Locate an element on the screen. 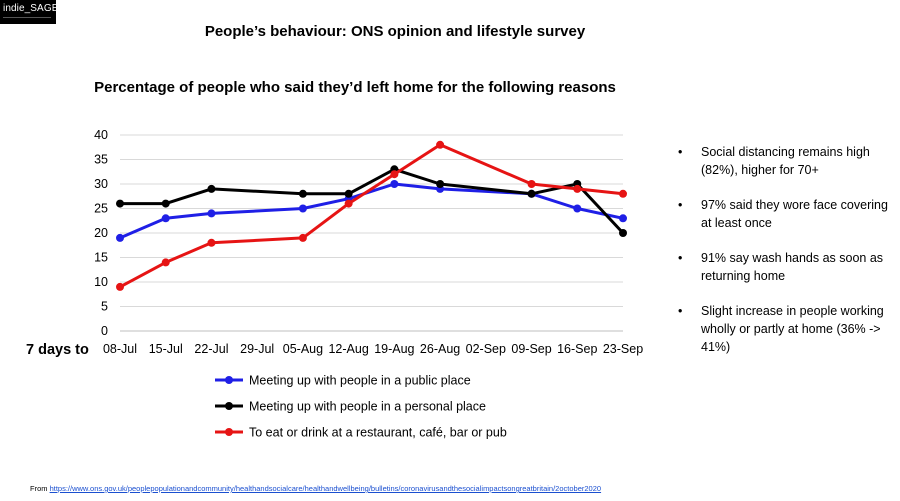 The width and height of the screenshot is (900, 501). source-prefix: From is located at coordinates (39, 488).